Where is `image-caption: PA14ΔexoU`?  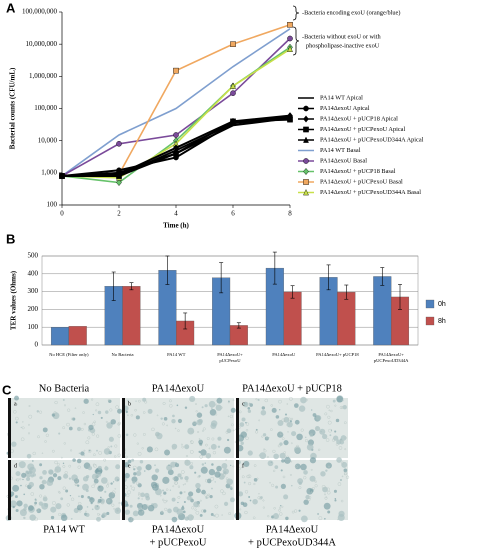
image-caption: PA14ΔexoU is located at coordinates (178, 388).